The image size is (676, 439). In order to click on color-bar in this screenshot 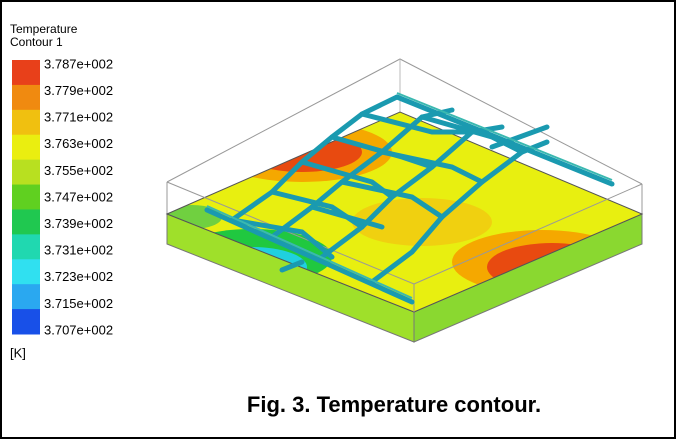, I will do `click(26, 197)`.